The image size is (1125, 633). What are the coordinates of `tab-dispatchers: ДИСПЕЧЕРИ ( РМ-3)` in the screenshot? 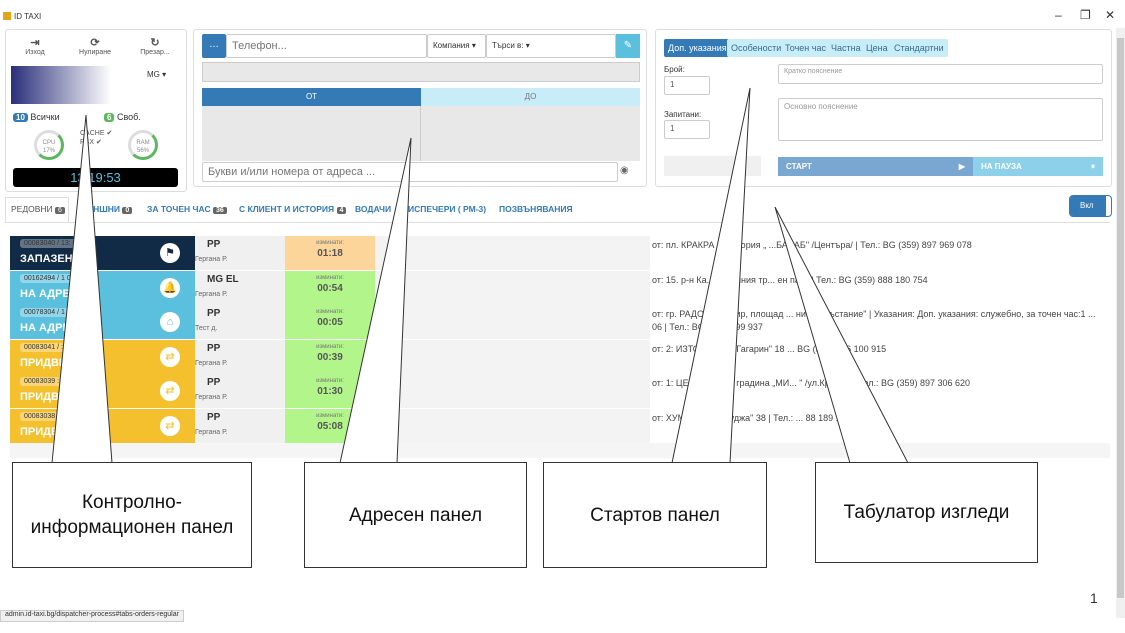 It's located at (444, 209).